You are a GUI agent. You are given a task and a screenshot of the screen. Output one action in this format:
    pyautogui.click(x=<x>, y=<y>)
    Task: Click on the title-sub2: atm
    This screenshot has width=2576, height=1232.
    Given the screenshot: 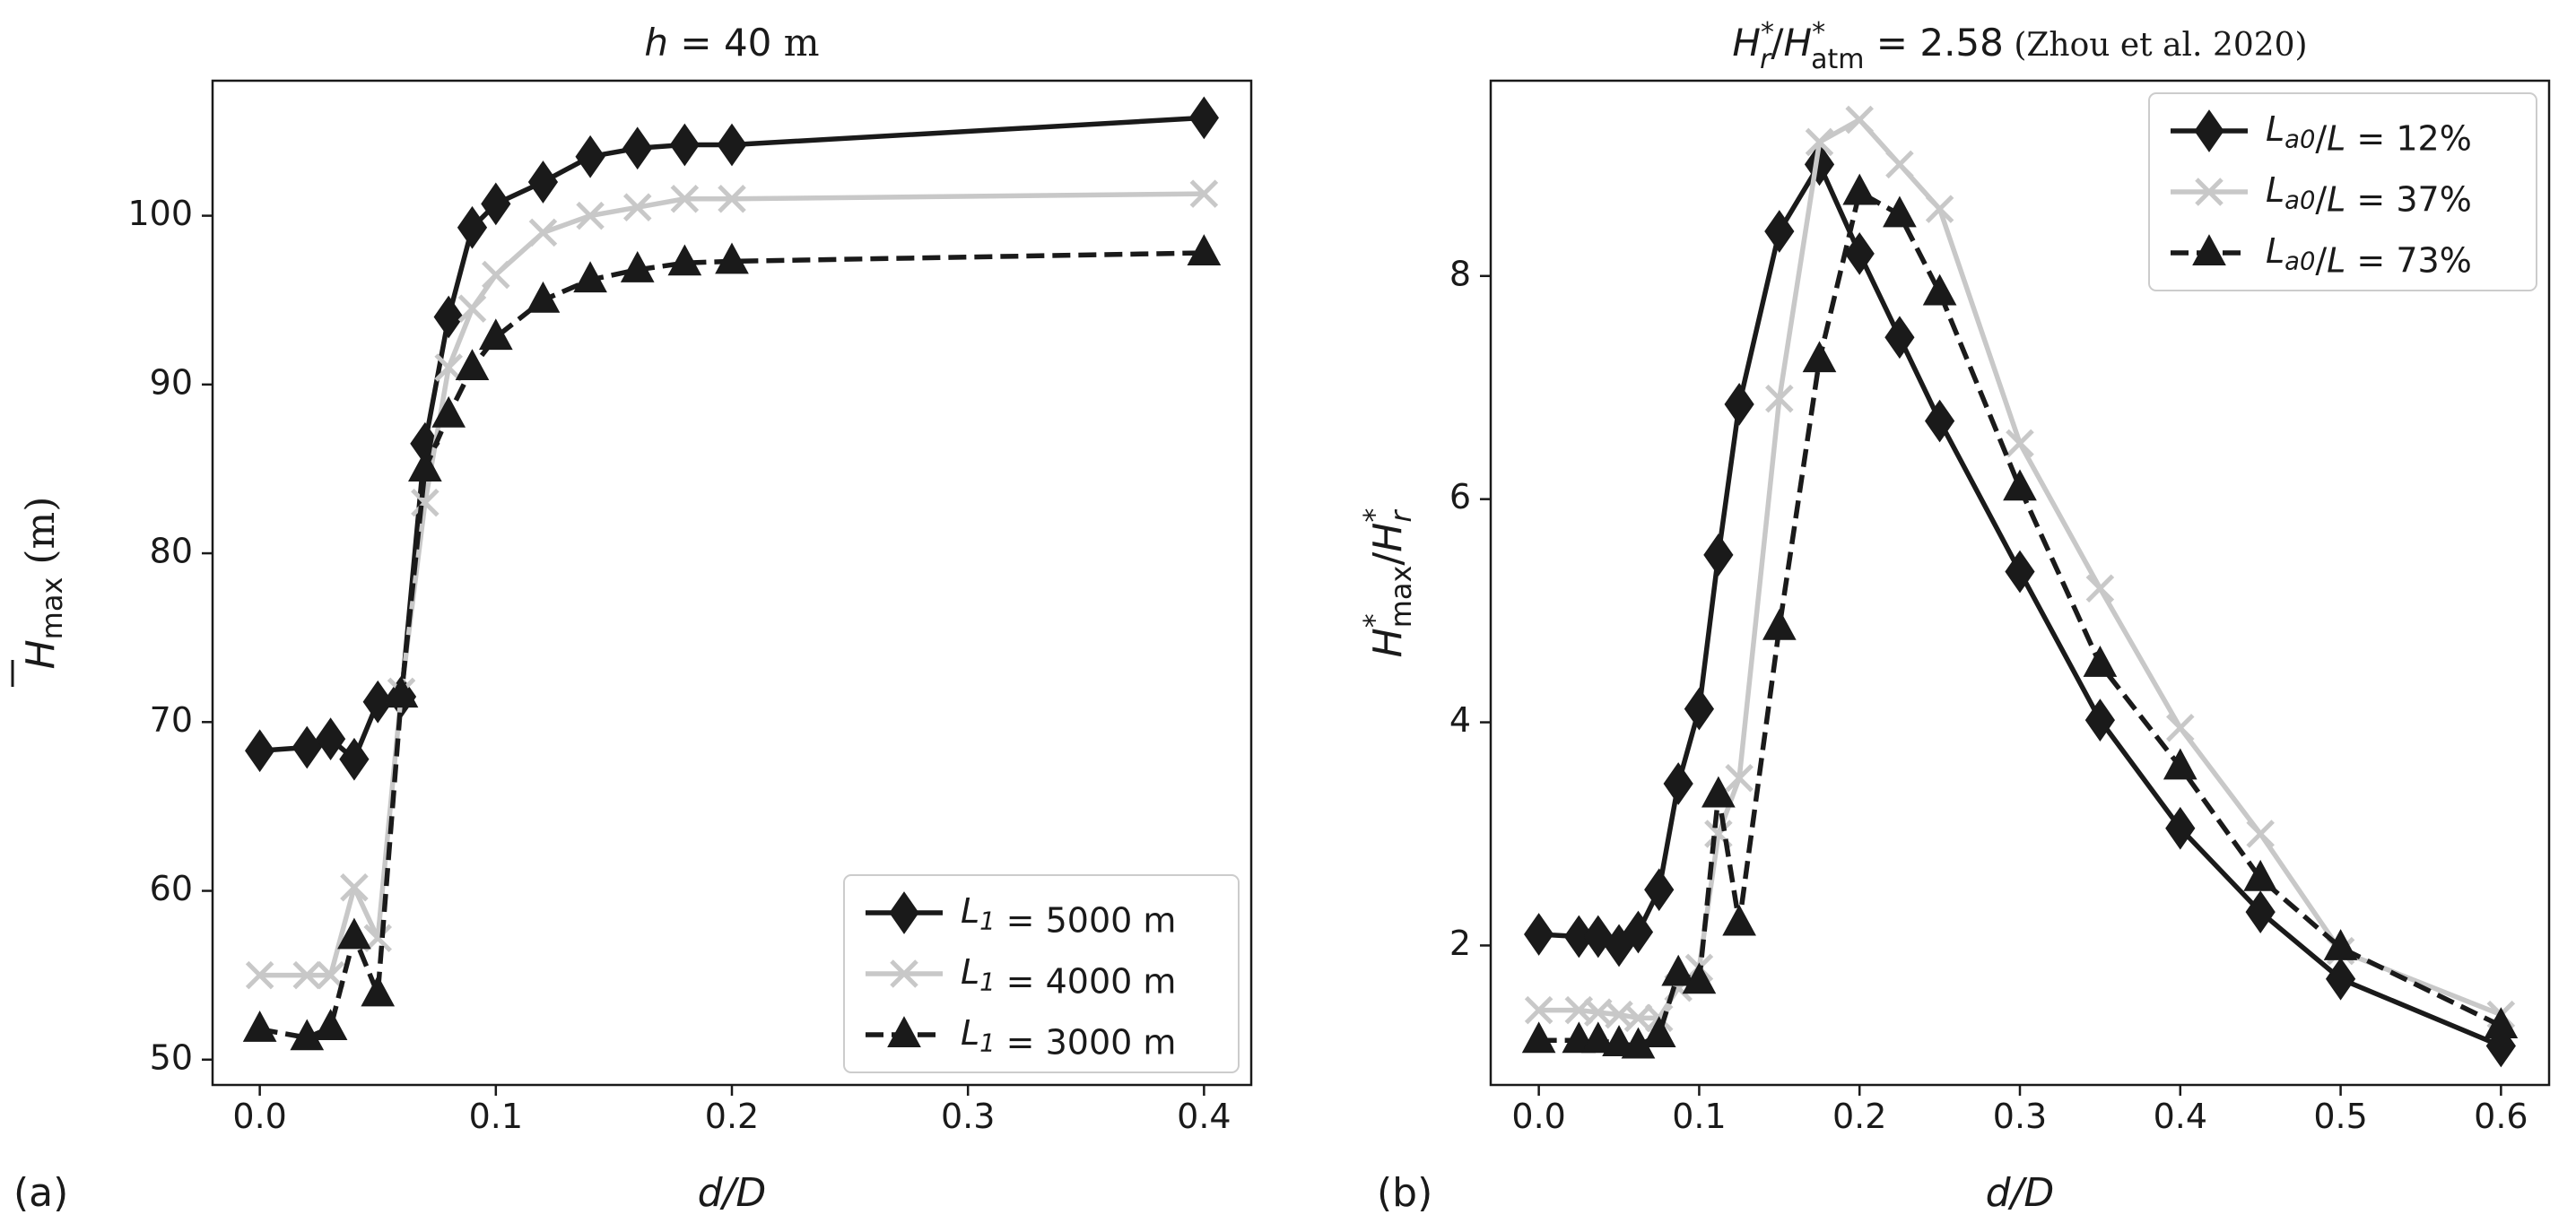 What is the action you would take?
    pyautogui.click(x=1837, y=59)
    